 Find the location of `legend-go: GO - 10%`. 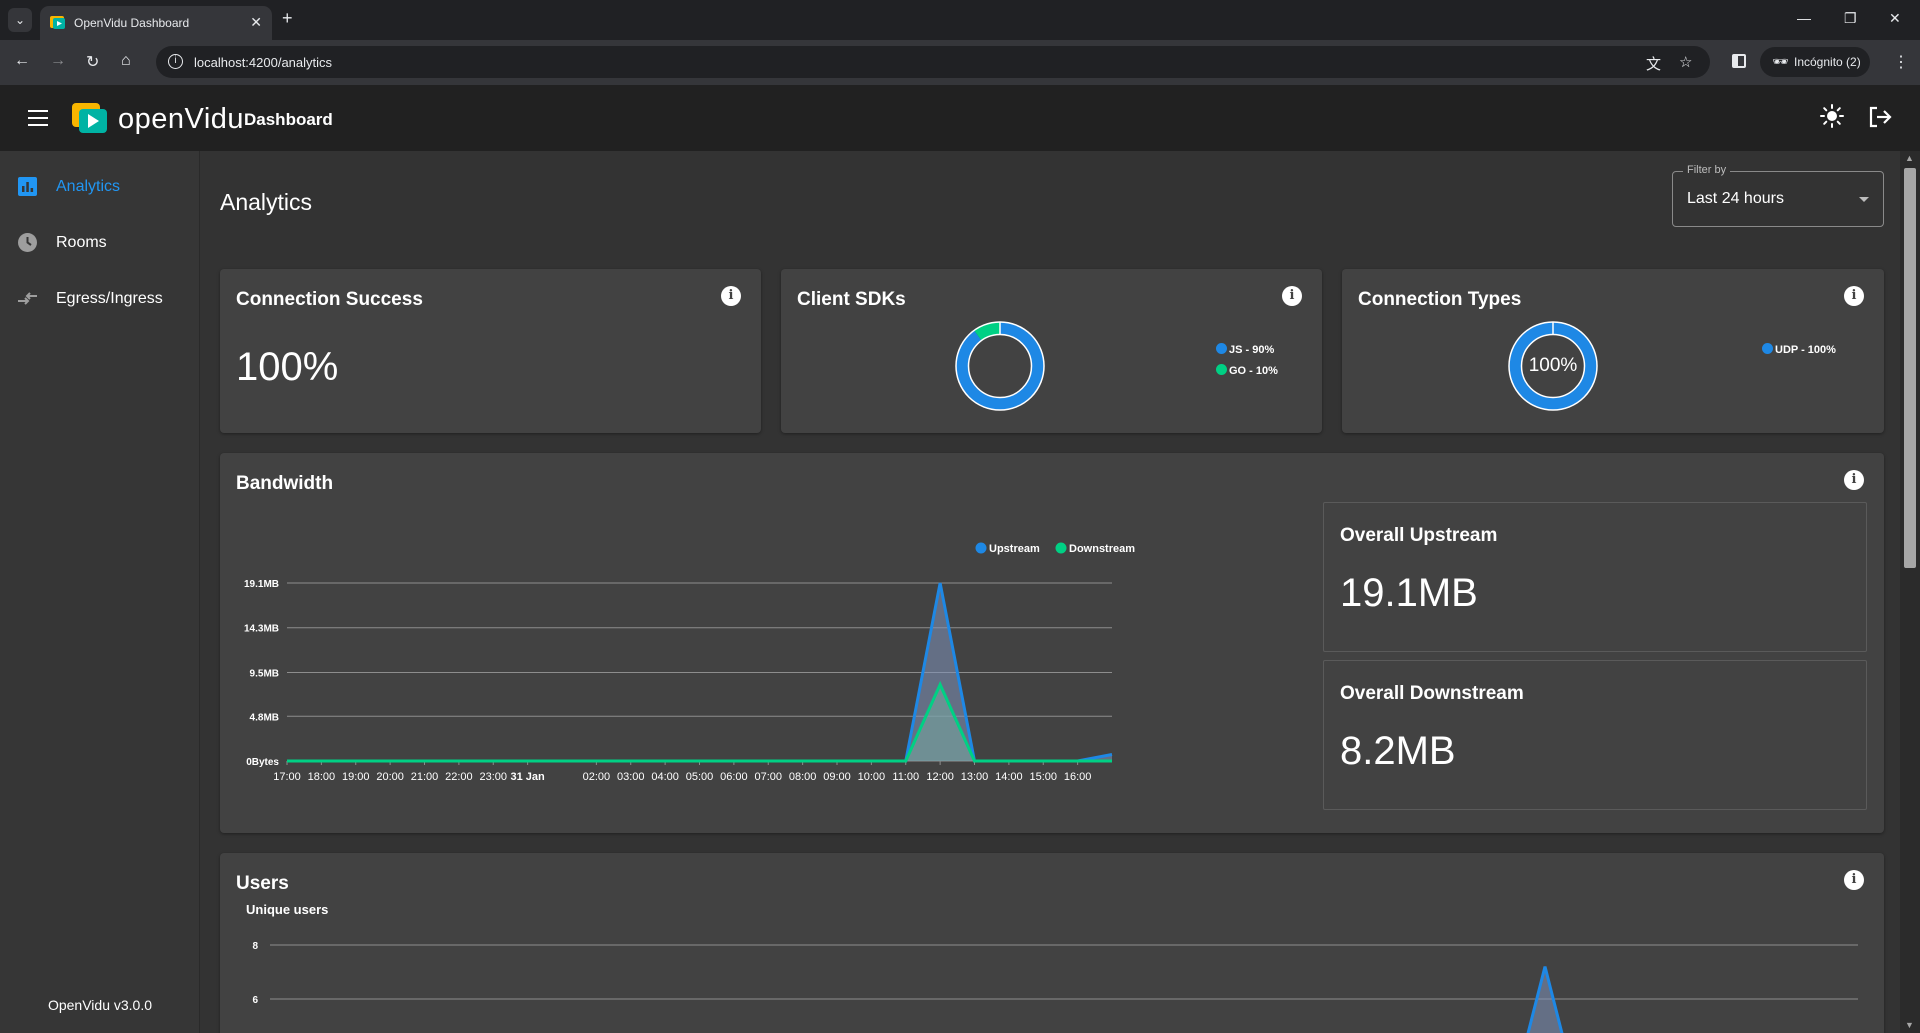

legend-go: GO - 10% is located at coordinates (1247, 370).